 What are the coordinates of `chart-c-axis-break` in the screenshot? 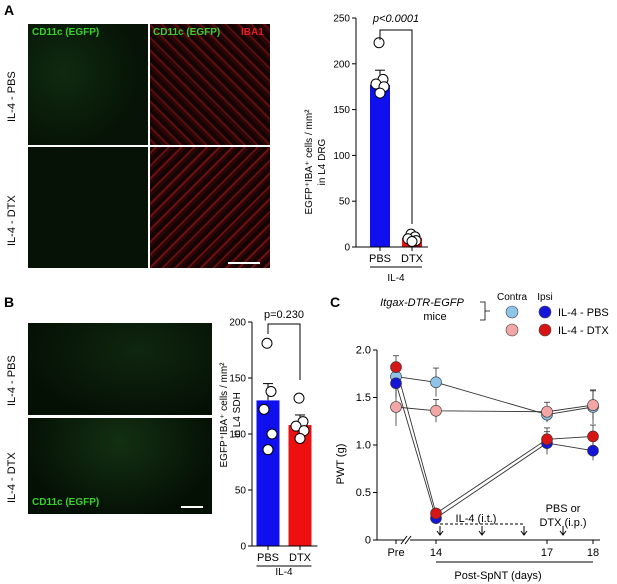 It's located at (406, 540).